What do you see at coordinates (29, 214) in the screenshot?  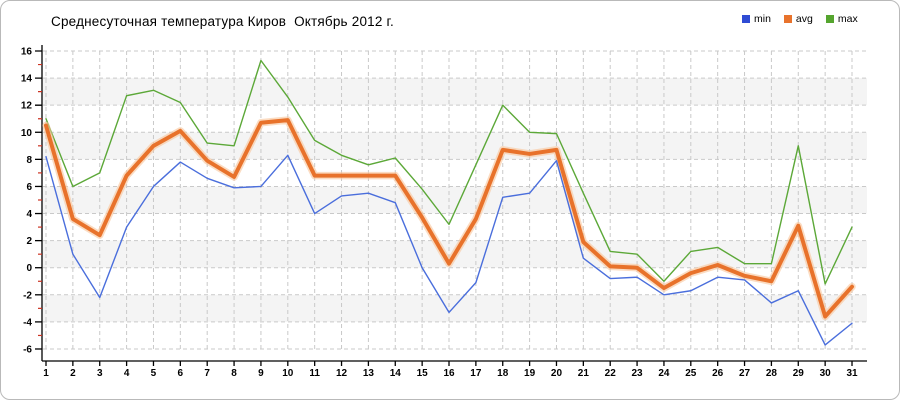 I see `y-tick-label: 4` at bounding box center [29, 214].